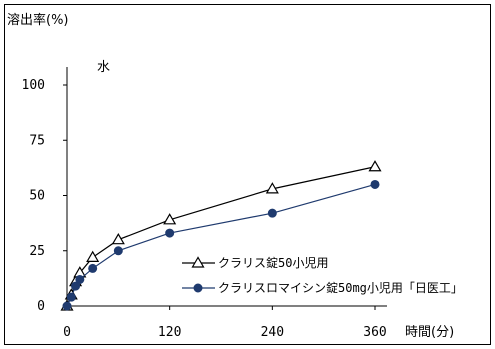 This screenshot has height=349, width=495. I want to click on y-tick-label: 25, so click(37, 251).